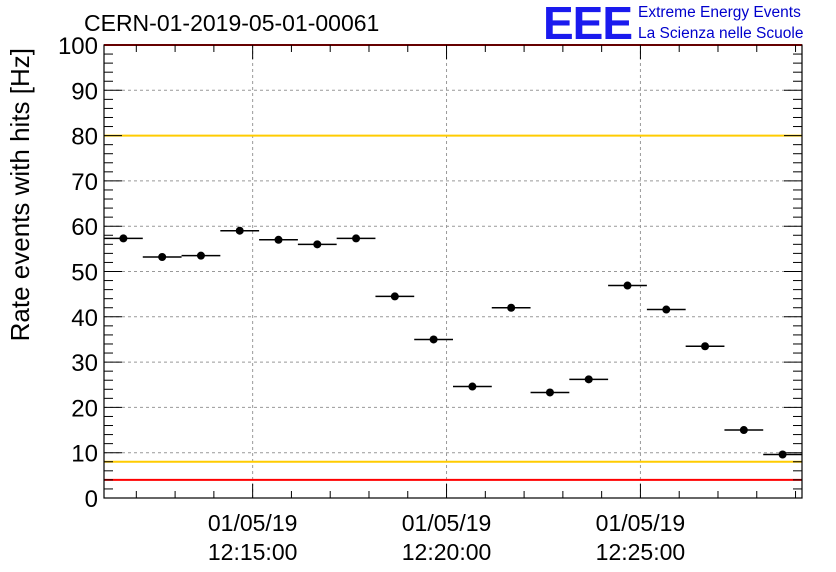 The height and width of the screenshot is (572, 836). I want to click on y-tick-label: 80, so click(84, 137).